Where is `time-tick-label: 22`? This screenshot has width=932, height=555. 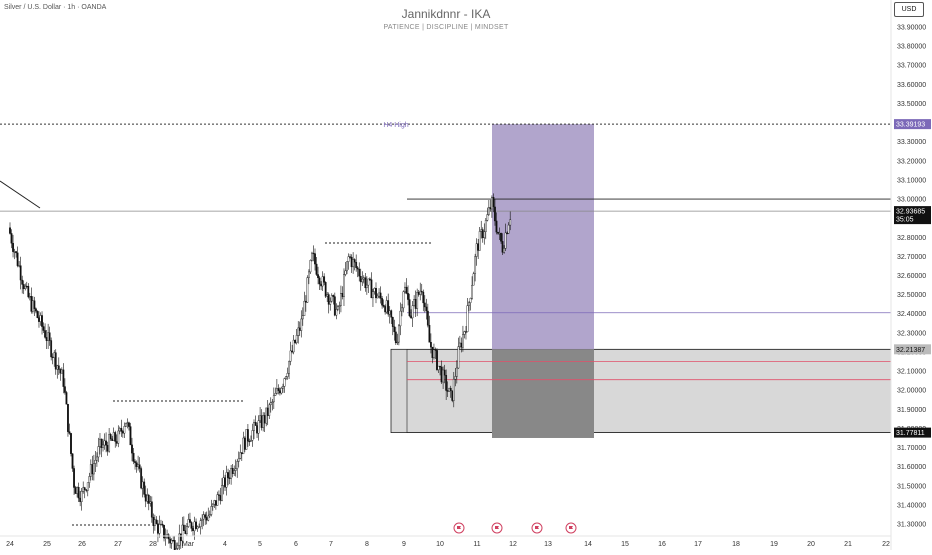
time-tick-label: 22 is located at coordinates (886, 544).